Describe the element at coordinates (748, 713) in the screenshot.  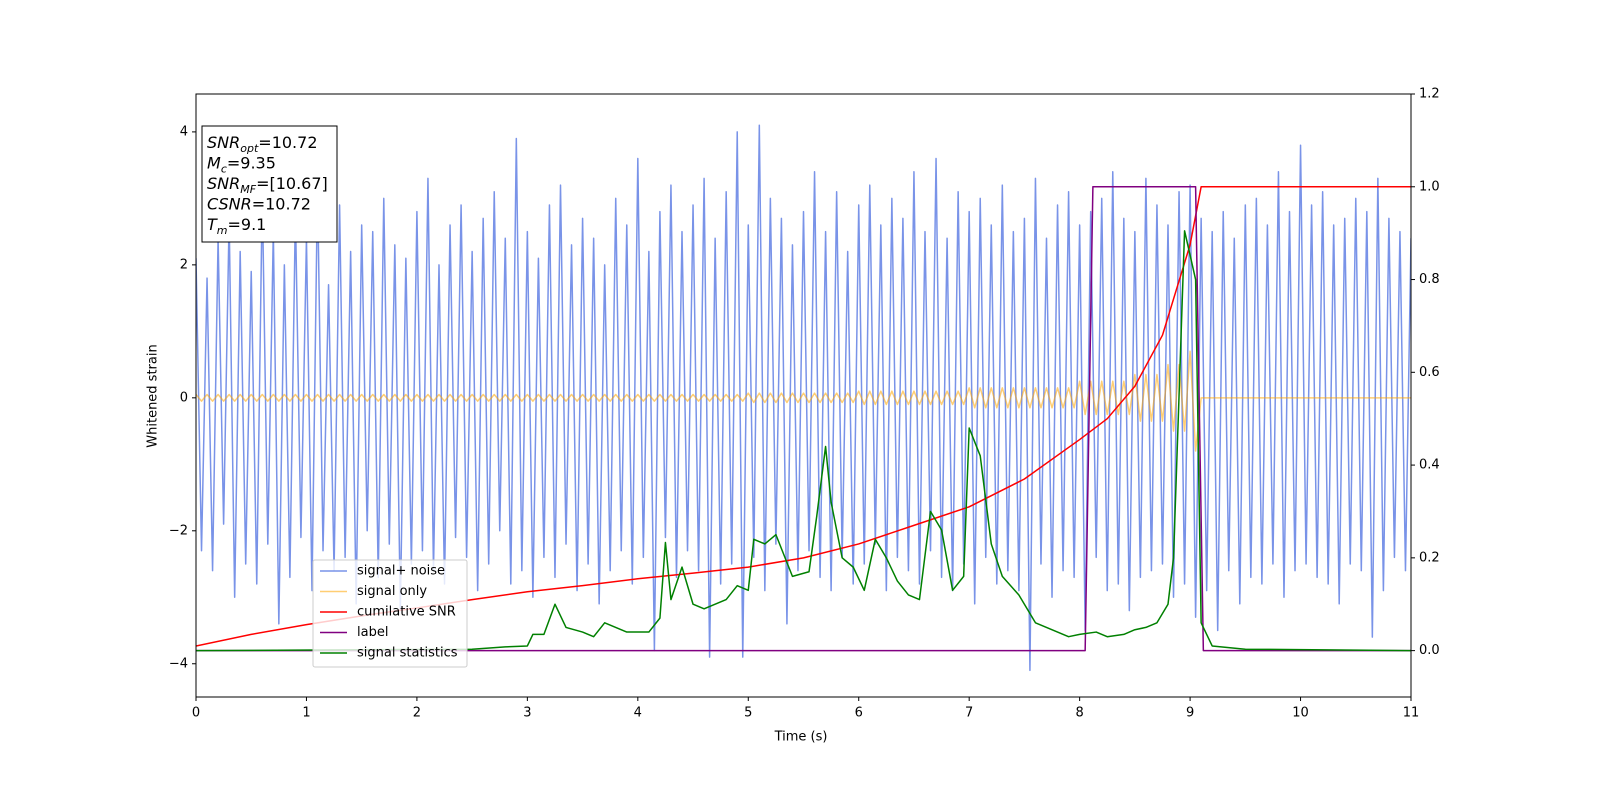
I see `x-tick-label: 5` at that location.